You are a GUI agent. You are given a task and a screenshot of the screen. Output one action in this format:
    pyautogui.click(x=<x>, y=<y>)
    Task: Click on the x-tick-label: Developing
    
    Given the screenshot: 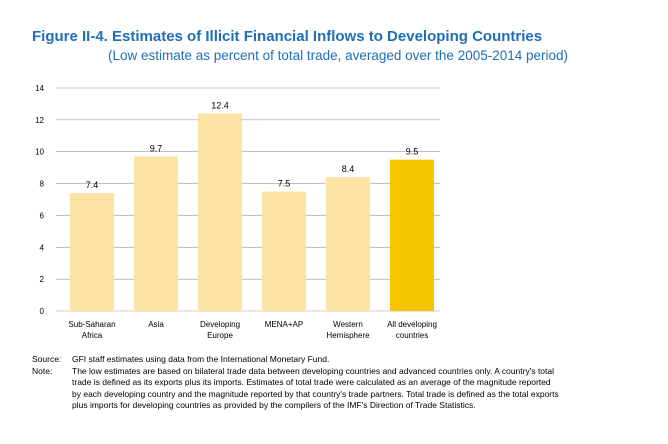 What is the action you would take?
    pyautogui.click(x=220, y=324)
    